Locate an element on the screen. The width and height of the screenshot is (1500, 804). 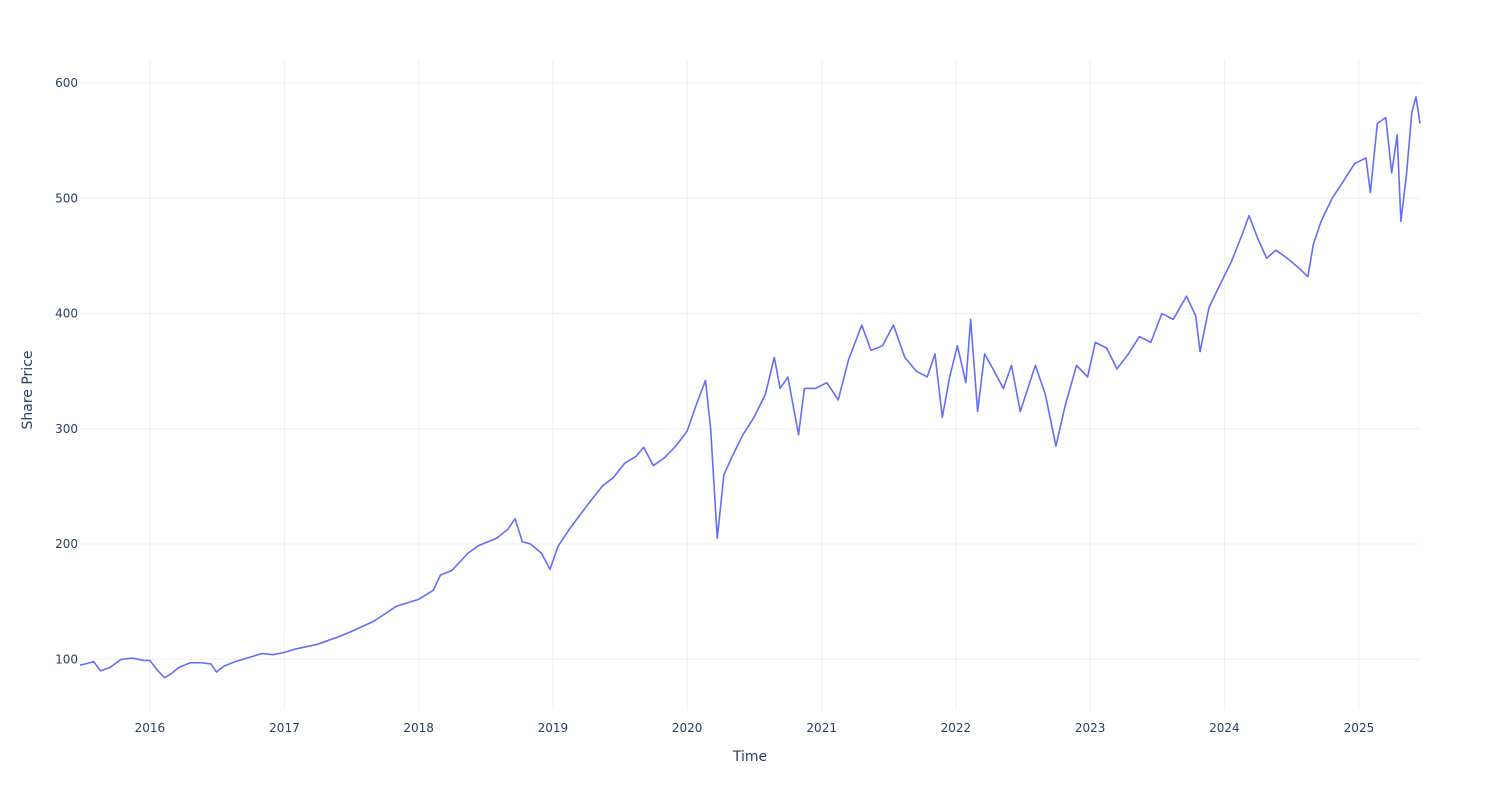
x-tick-label: 2020 is located at coordinates (687, 728).